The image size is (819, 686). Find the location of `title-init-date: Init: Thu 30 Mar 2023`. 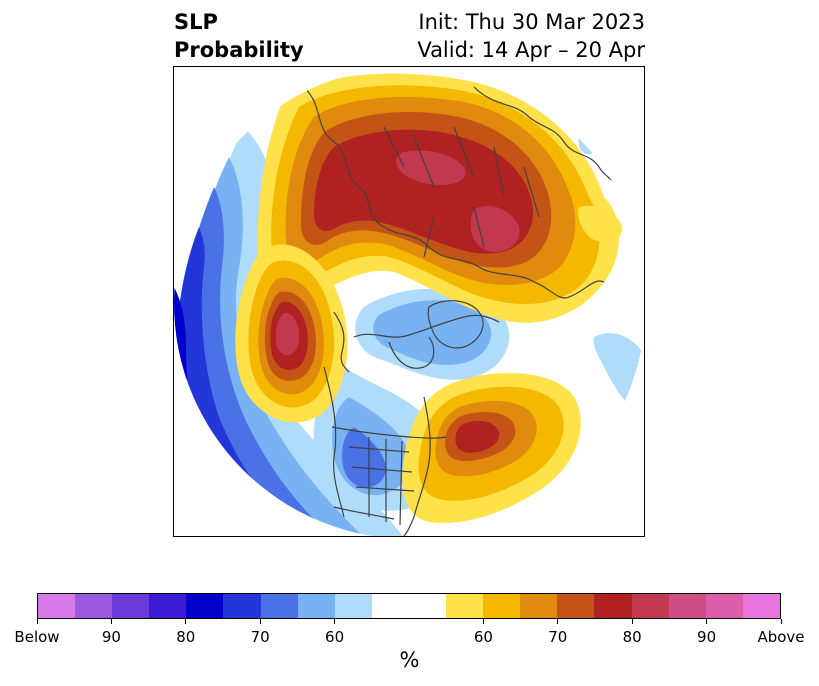

title-init-date: Init: Thu 30 Mar 2023 is located at coordinates (531, 22).